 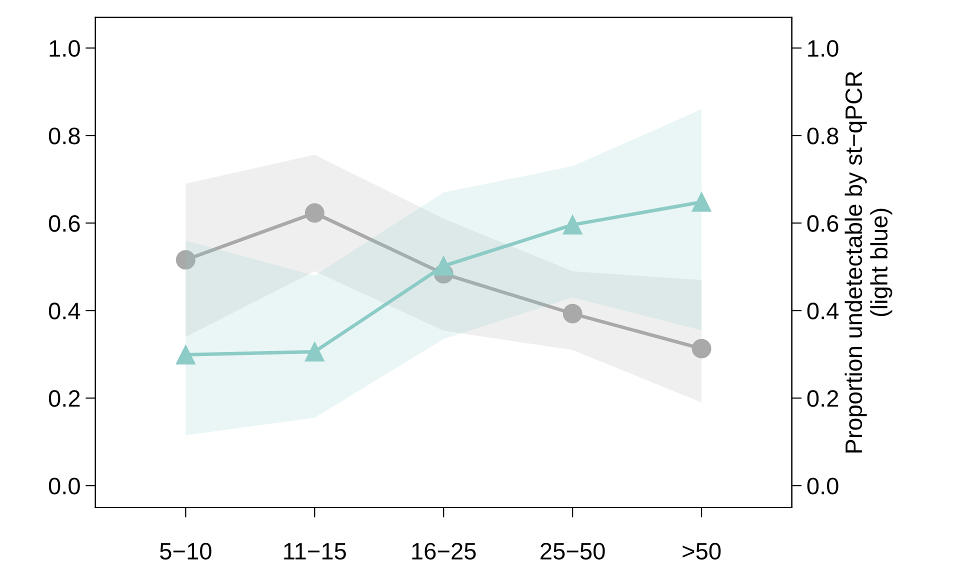 I want to click on y-tick-label: 0.6, so click(x=64, y=223).